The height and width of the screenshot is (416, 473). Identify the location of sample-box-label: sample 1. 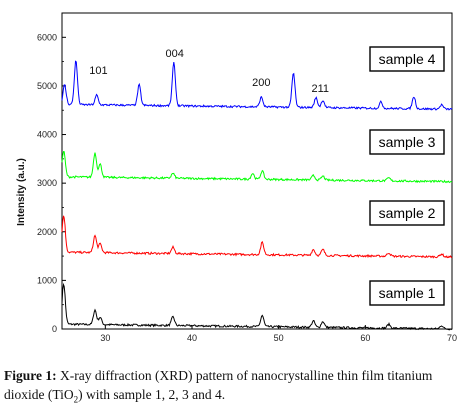
(407, 293).